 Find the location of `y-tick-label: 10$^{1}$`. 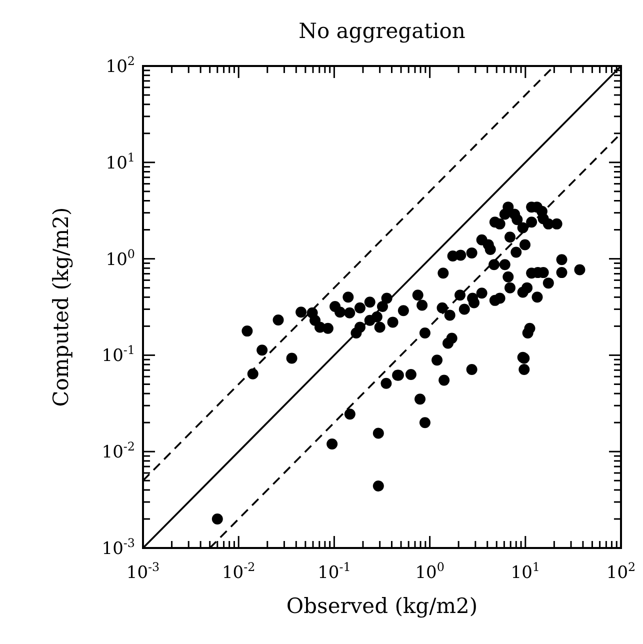

y-tick-label: 10$^{1}$ is located at coordinates (120, 162).